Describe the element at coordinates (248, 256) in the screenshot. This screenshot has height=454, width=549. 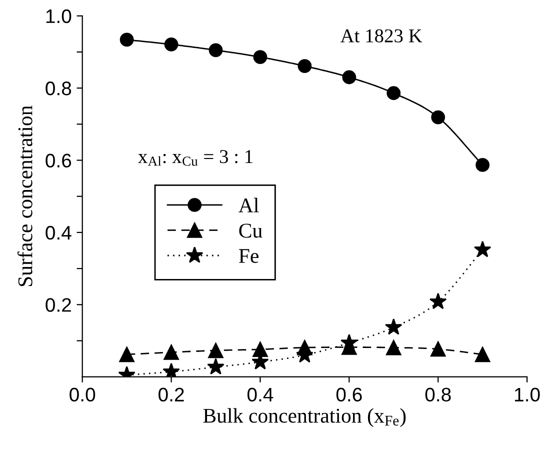
I see `legend-label: Fe` at that location.